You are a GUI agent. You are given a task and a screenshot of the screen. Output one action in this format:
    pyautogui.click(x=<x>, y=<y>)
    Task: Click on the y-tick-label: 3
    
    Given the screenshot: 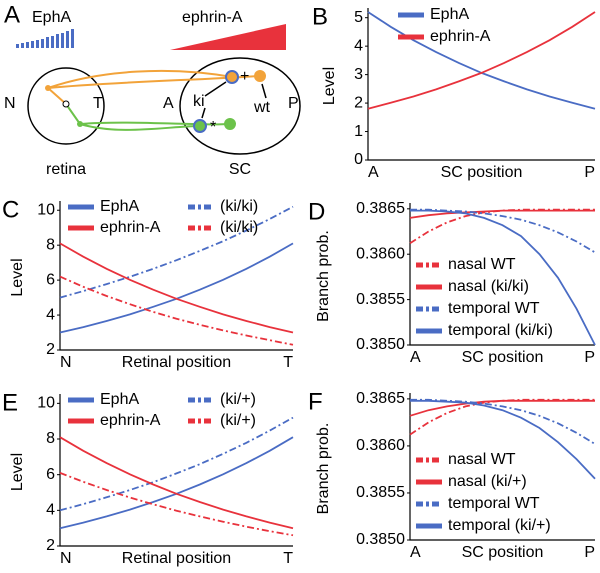 What is the action you would take?
    pyautogui.click(x=358, y=74)
    